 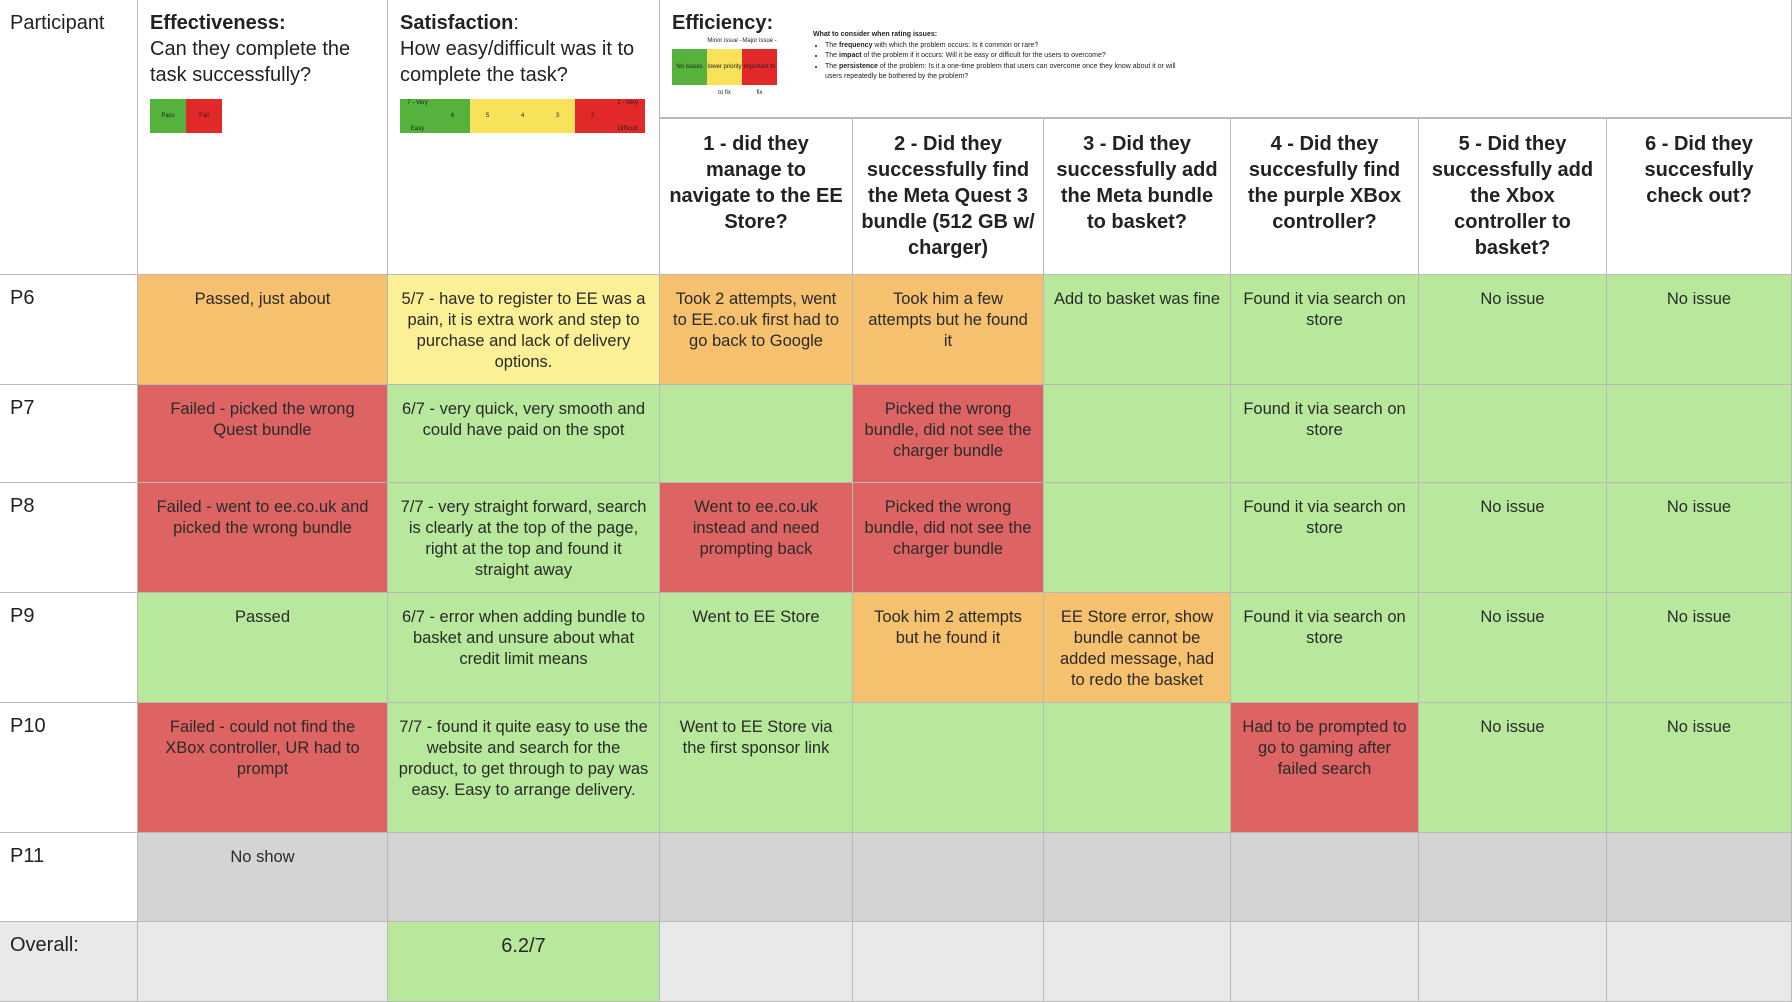 What do you see at coordinates (627, 116) in the screenshot?
I see `satisfaction-legend-item: 1 - Very Difficult` at bounding box center [627, 116].